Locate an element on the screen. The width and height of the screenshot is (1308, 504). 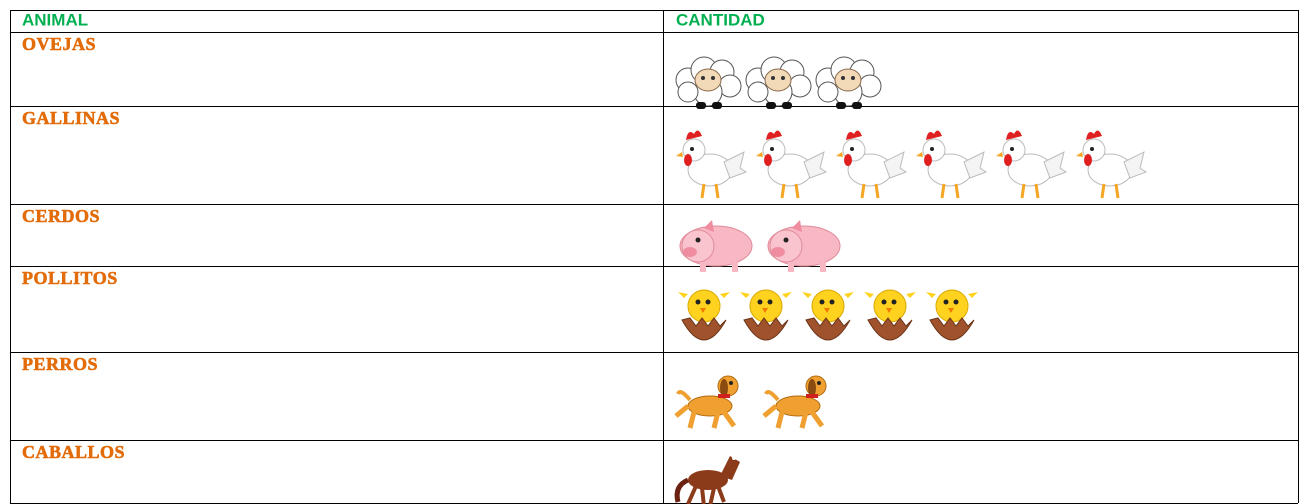
animal-label: OVEJAS is located at coordinates (59, 44).